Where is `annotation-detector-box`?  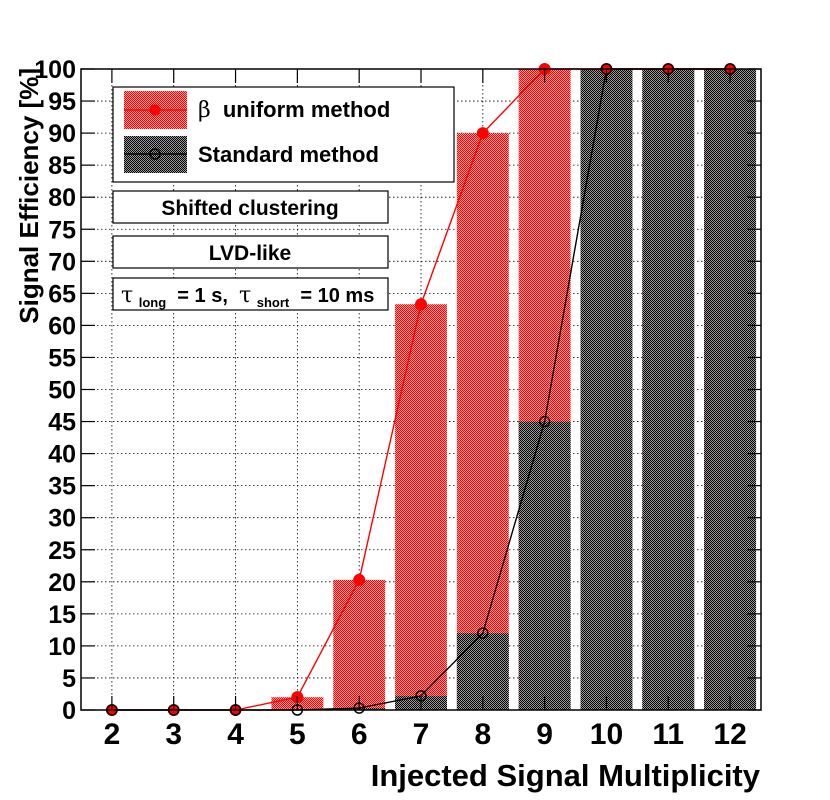 annotation-detector-box is located at coordinates (250, 252).